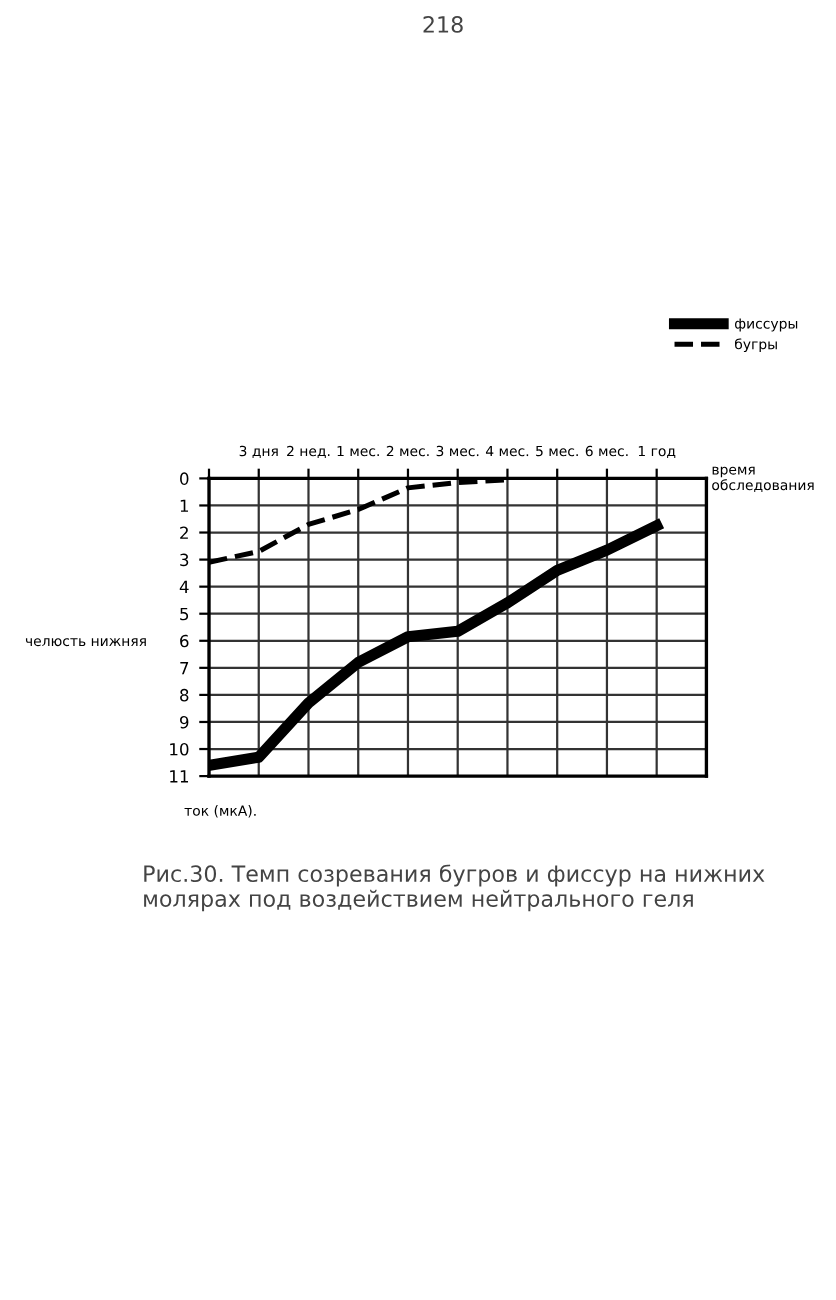 Image resolution: width=836 pixels, height=1300 pixels. What do you see at coordinates (184, 505) in the screenshot?
I see `y-tick-label: 1` at bounding box center [184, 505].